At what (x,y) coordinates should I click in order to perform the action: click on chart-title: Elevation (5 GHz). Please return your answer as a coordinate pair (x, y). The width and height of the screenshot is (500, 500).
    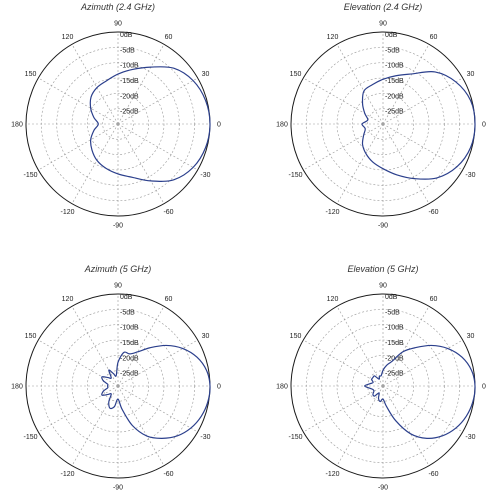
    Looking at the image, I should click on (382, 269).